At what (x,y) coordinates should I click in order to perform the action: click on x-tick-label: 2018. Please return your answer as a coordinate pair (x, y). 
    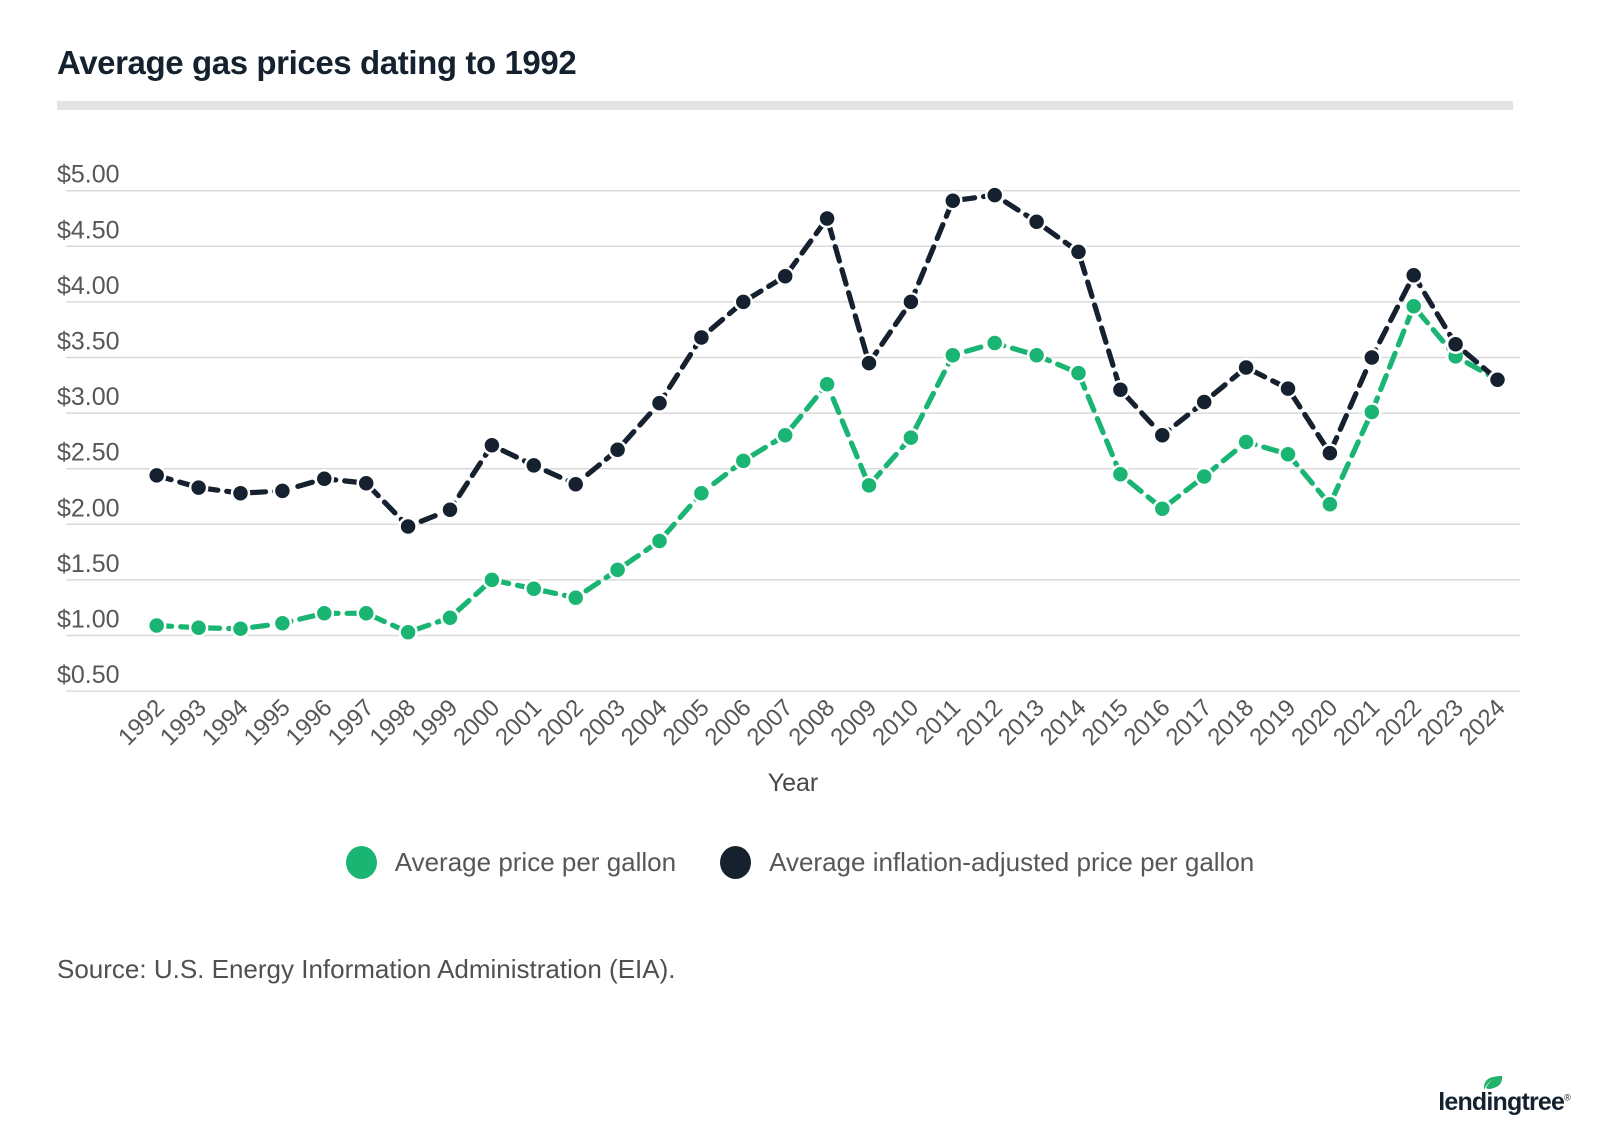
    Looking at the image, I should click on (1230, 722).